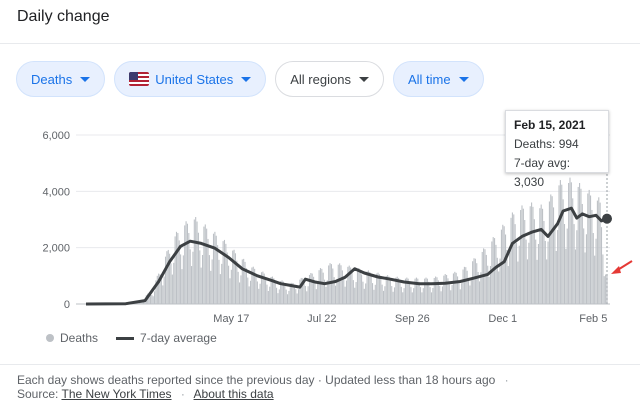 The width and height of the screenshot is (640, 403). What do you see at coordinates (61, 79) in the screenshot?
I see `metric-dropdown: Deaths` at bounding box center [61, 79].